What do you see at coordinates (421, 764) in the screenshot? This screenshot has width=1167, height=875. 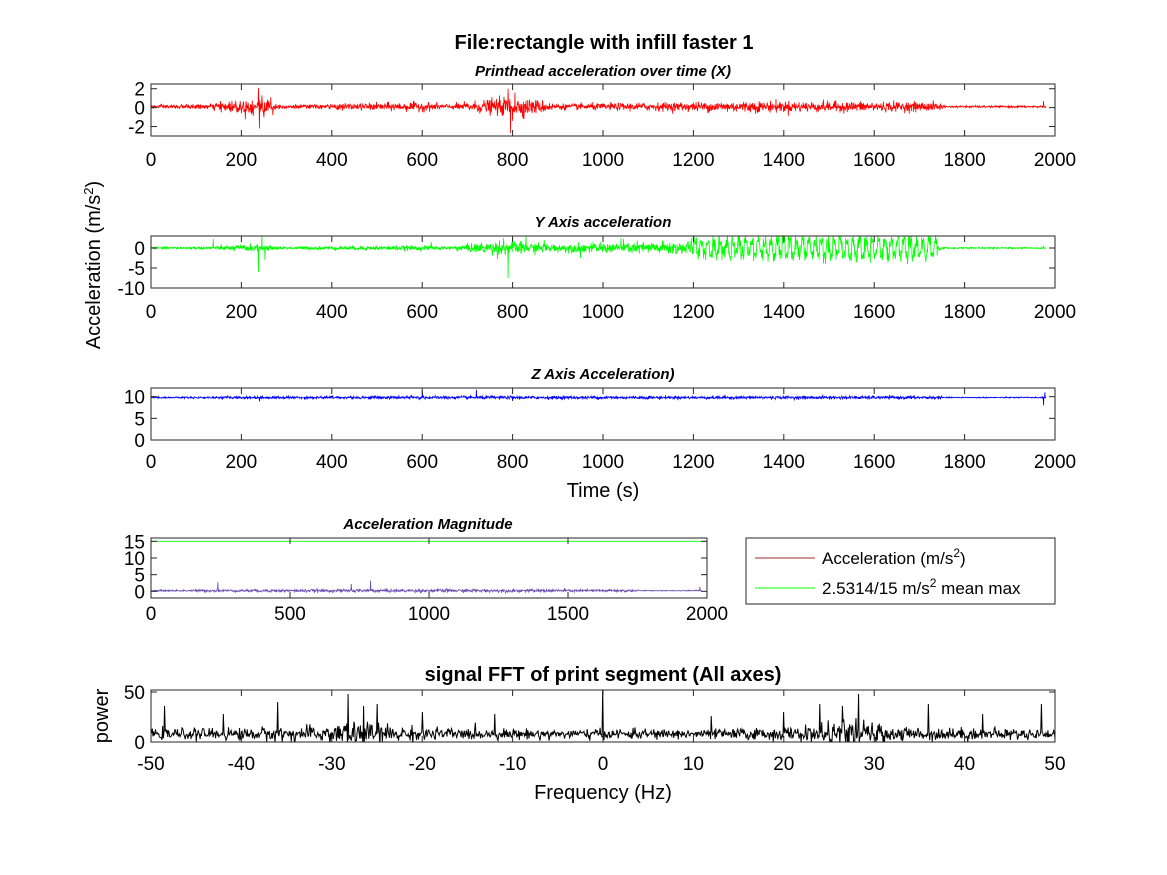 I see `fft-xtick-label: -20` at bounding box center [421, 764].